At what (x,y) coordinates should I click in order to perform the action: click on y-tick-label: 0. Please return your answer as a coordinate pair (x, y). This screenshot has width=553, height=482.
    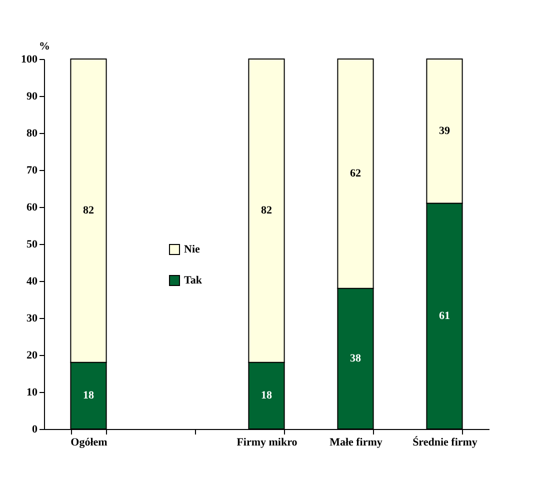
    Looking at the image, I should click on (35, 430).